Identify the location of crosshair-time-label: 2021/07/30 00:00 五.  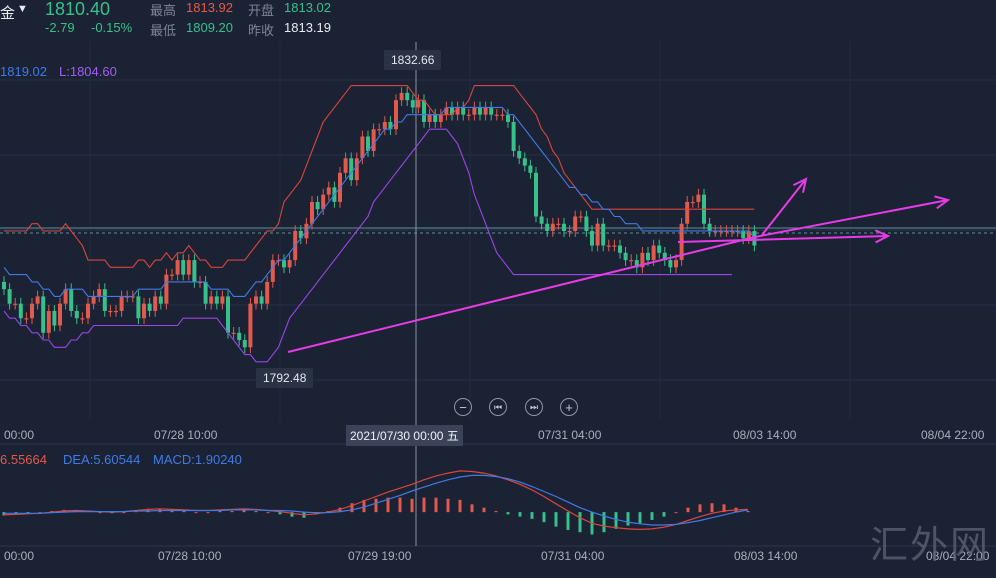
(404, 435).